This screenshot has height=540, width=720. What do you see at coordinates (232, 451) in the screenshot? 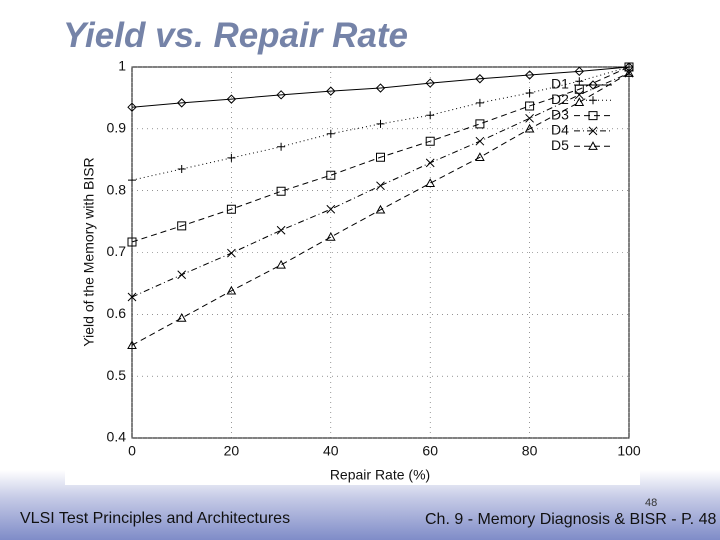
I see `x-tick-label: 20` at bounding box center [232, 451].